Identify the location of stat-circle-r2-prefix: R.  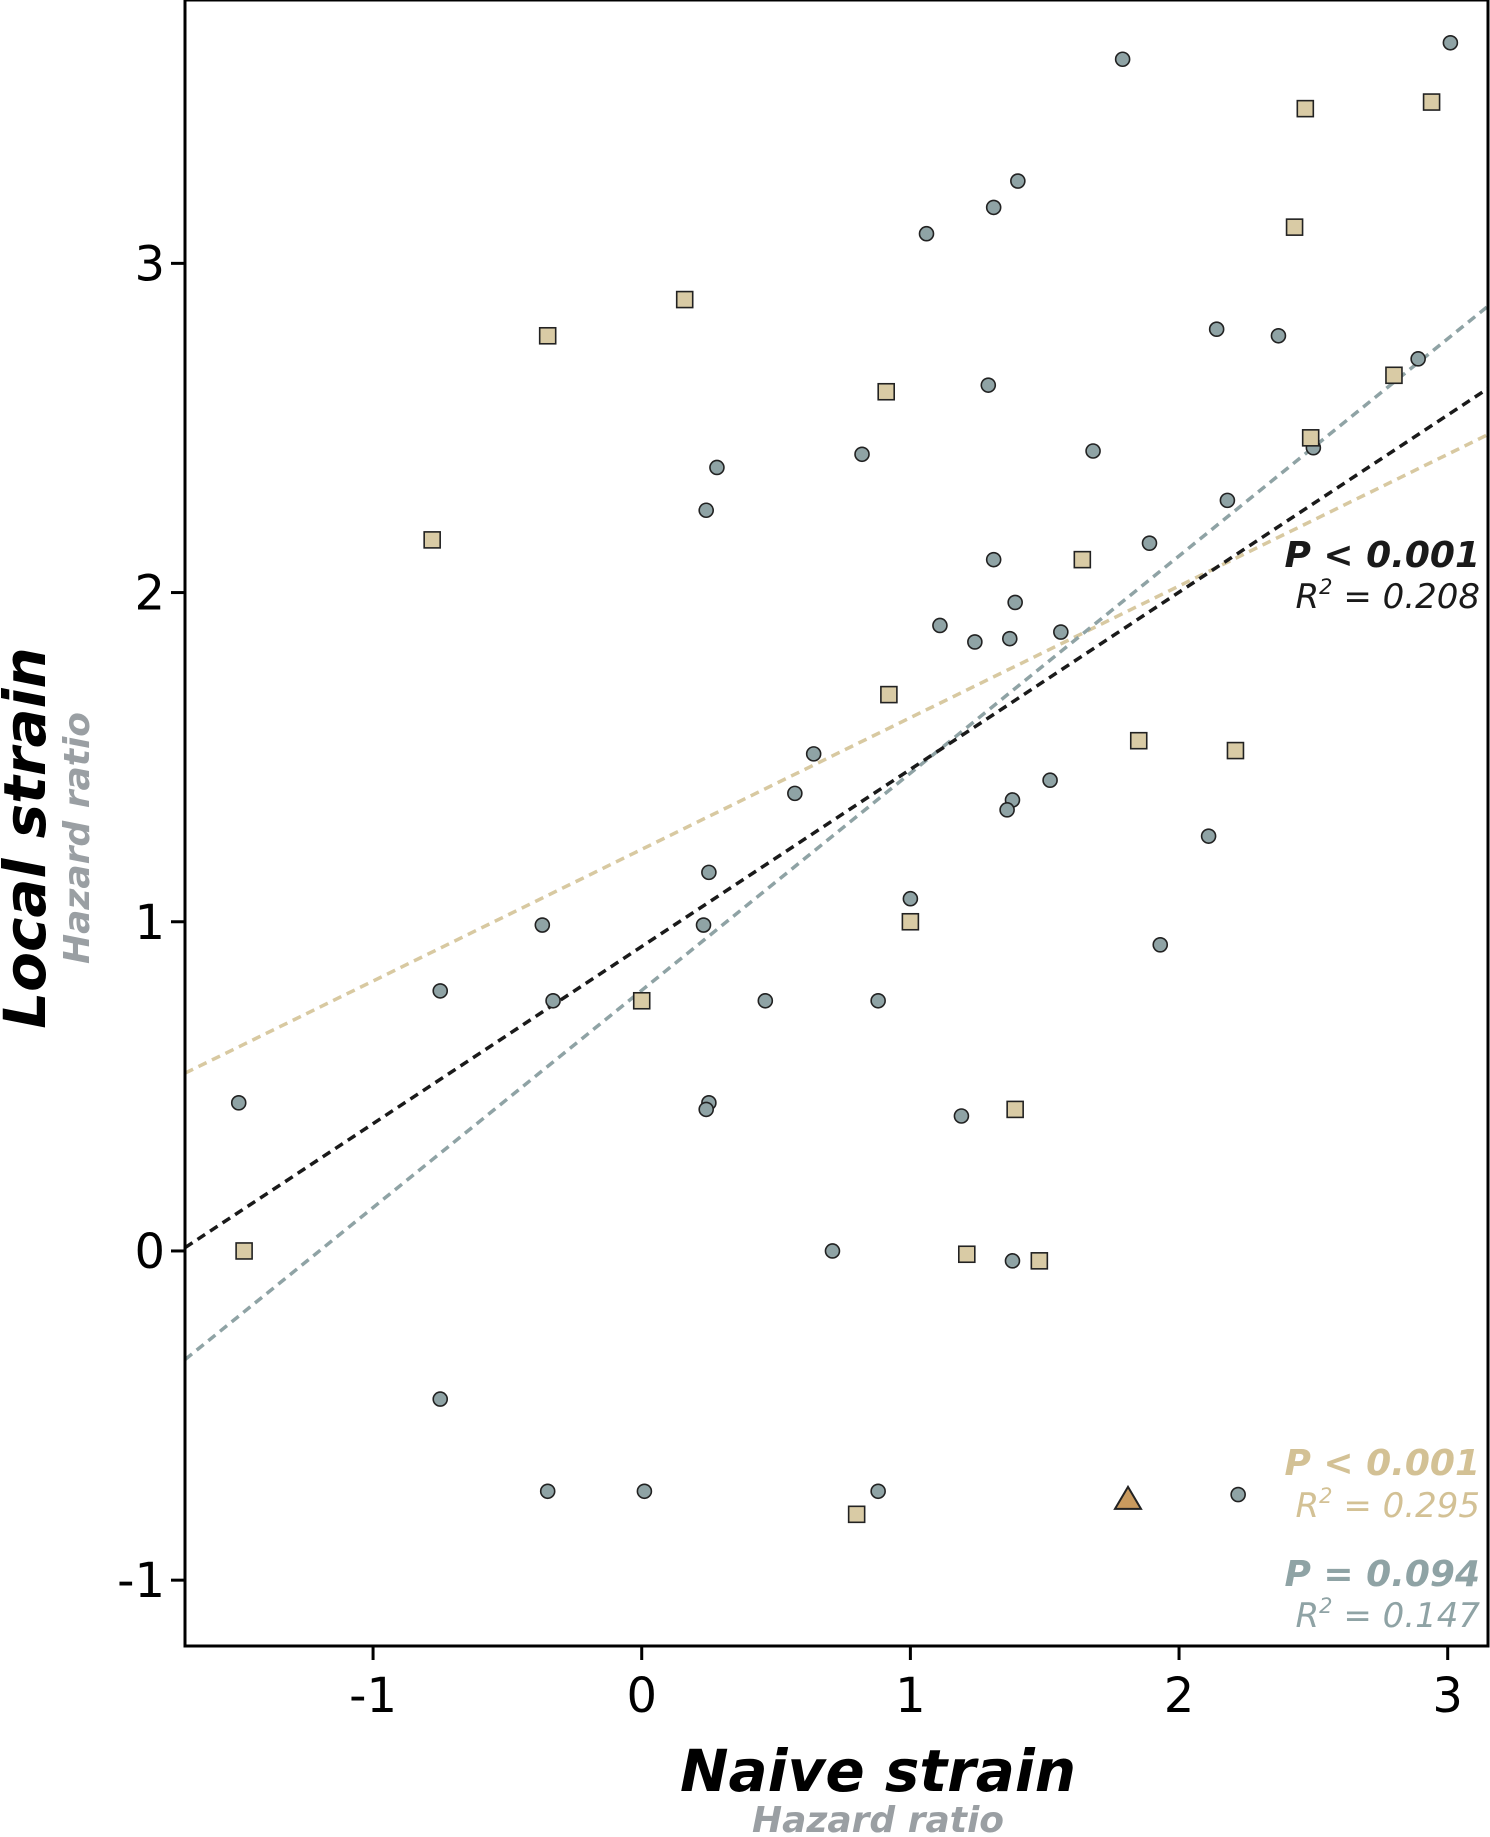
(1308, 1616).